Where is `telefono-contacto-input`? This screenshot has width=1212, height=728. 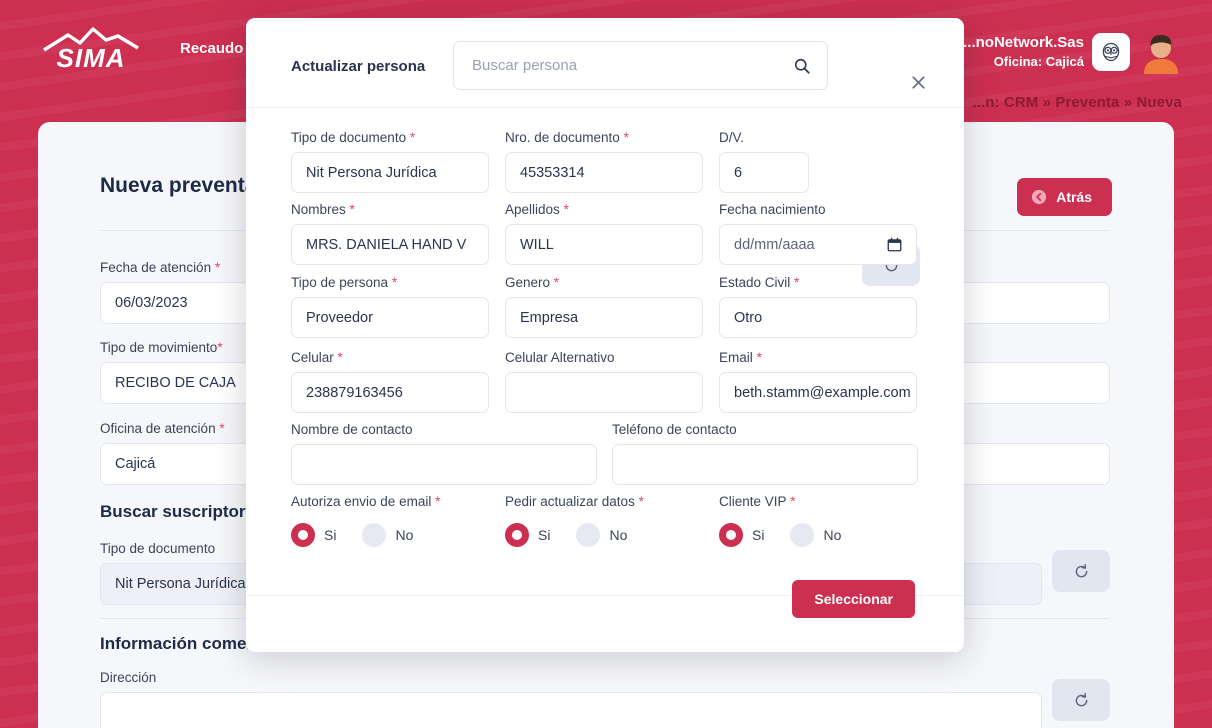 telefono-contacto-input is located at coordinates (765, 464).